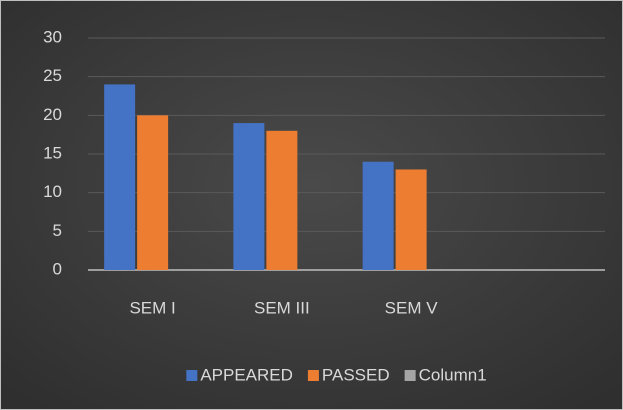  I want to click on y-tick-label: 5, so click(57, 230).